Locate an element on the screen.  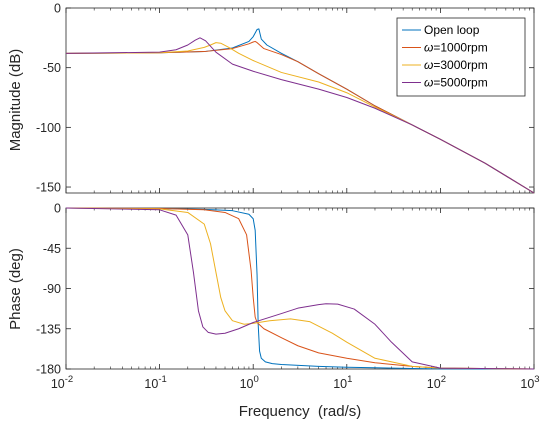
phase-ylabel: Phase (deg) is located at coordinates (15, 289).